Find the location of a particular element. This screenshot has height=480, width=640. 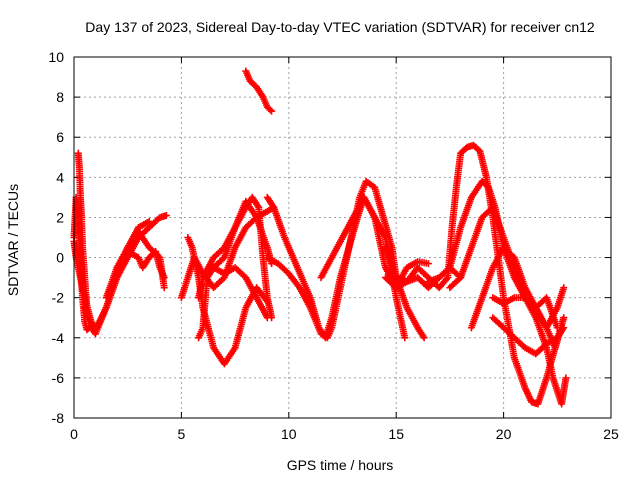

x-axis-label: GPS time / hours is located at coordinates (340, 465).